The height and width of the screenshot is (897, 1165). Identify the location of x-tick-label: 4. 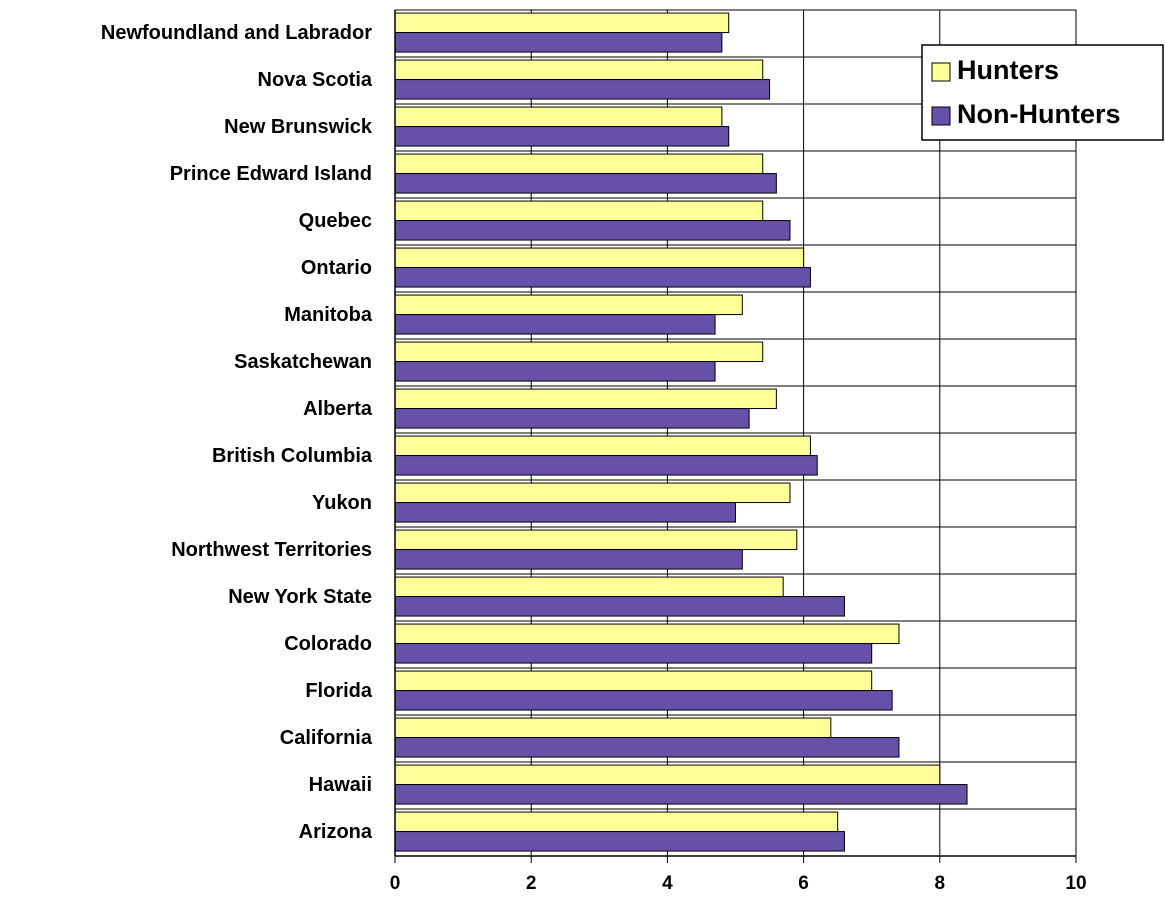
(667, 883).